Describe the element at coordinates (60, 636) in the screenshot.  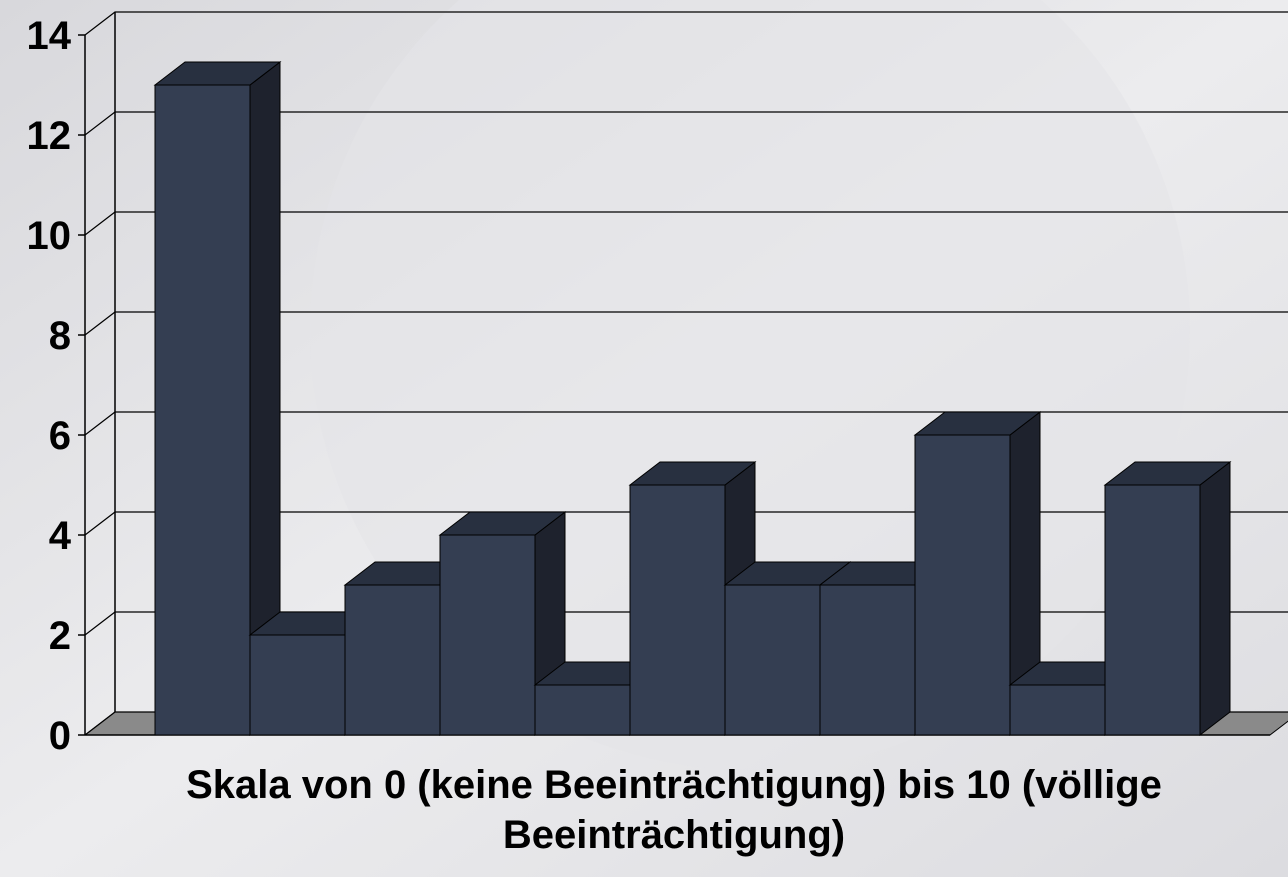
I see `y-tick-label: 2` at that location.